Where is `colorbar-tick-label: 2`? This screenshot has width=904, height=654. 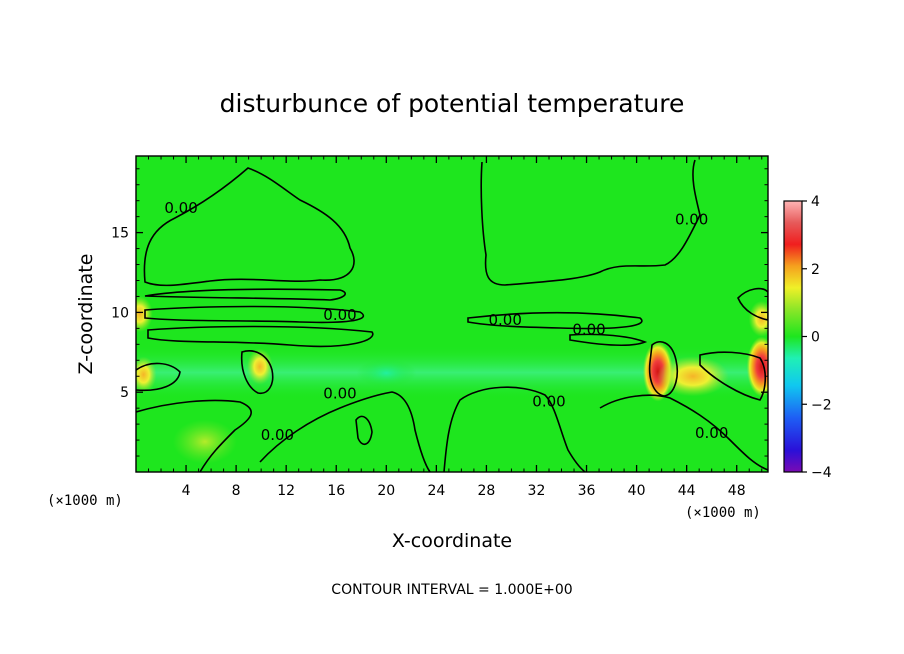 colorbar-tick-label: 2 is located at coordinates (815, 270).